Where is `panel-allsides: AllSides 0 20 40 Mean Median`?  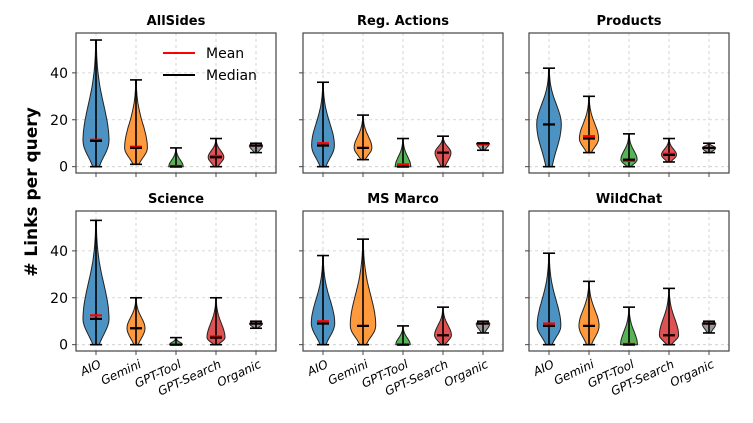
panel-allsides: AllSides 0 20 40 Mean Median is located at coordinates (163, 95).